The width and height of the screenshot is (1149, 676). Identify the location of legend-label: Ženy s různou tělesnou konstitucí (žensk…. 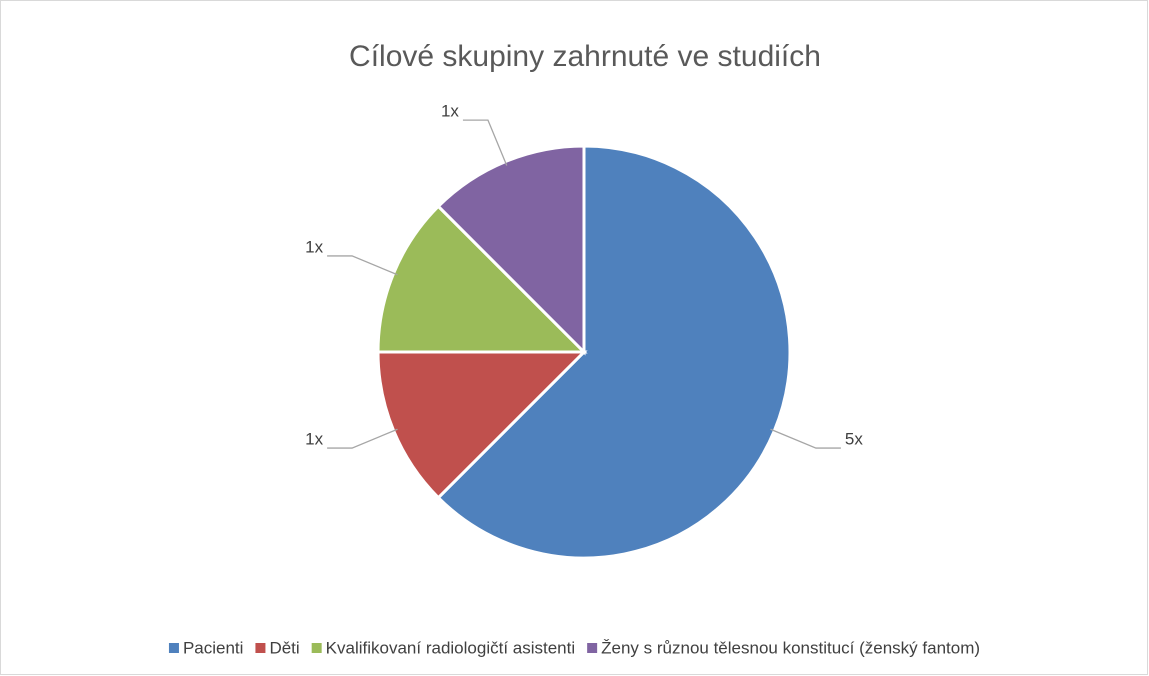
(790, 647).